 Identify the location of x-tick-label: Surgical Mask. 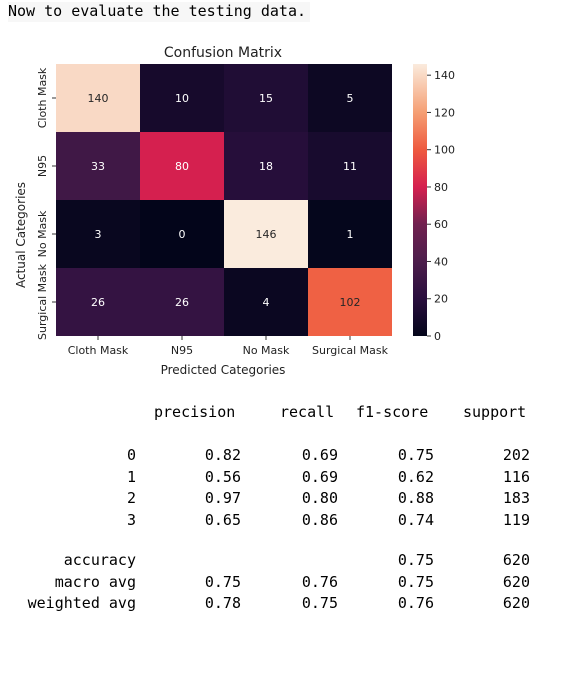
(350, 350).